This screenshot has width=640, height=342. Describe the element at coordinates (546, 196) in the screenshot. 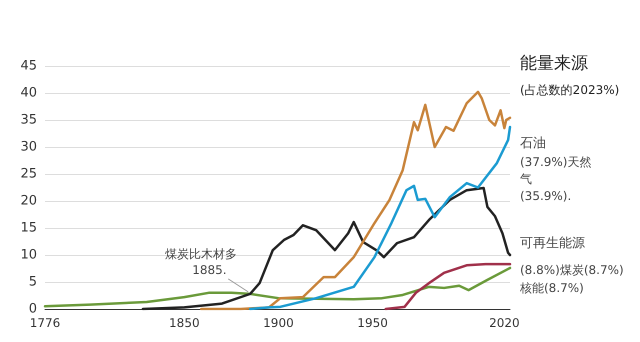

I see `text: (35.9%).` at that location.